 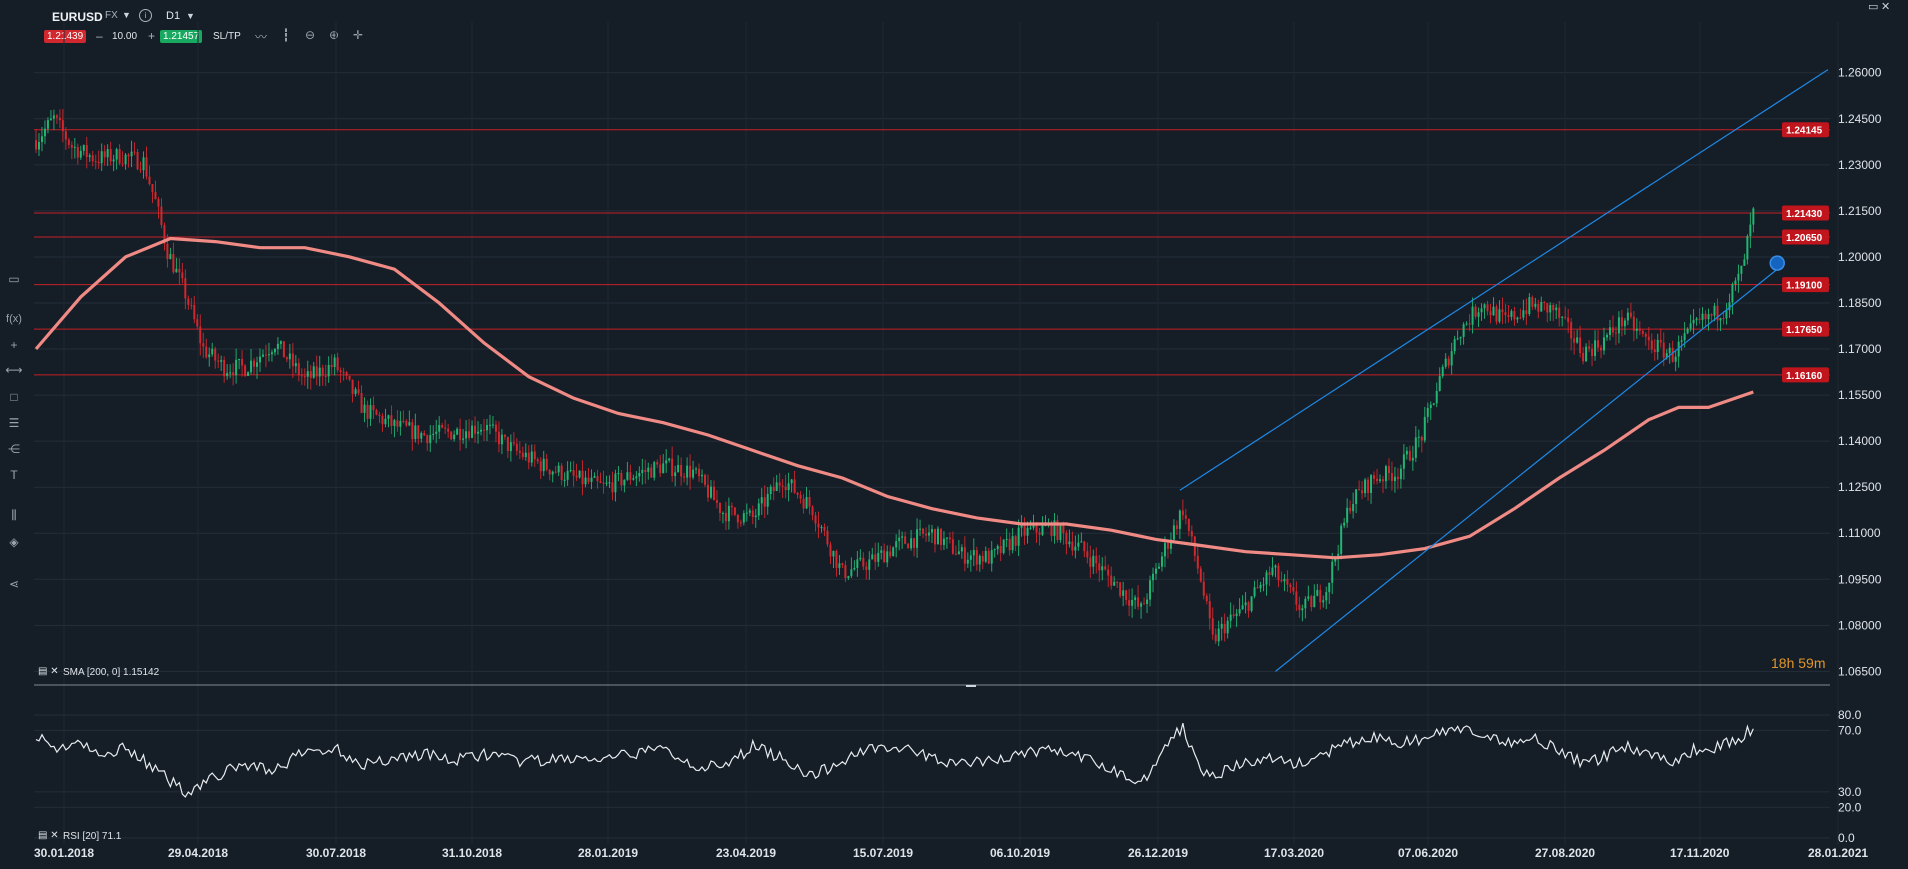 I want to click on screen-icon: ▭, so click(x=14, y=279).